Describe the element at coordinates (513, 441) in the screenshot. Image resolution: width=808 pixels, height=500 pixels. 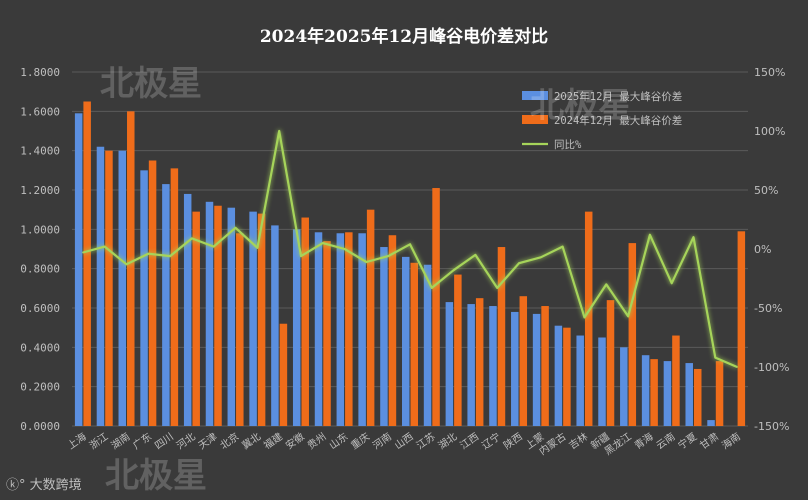
I see `x-tick-label: 陕西` at that location.